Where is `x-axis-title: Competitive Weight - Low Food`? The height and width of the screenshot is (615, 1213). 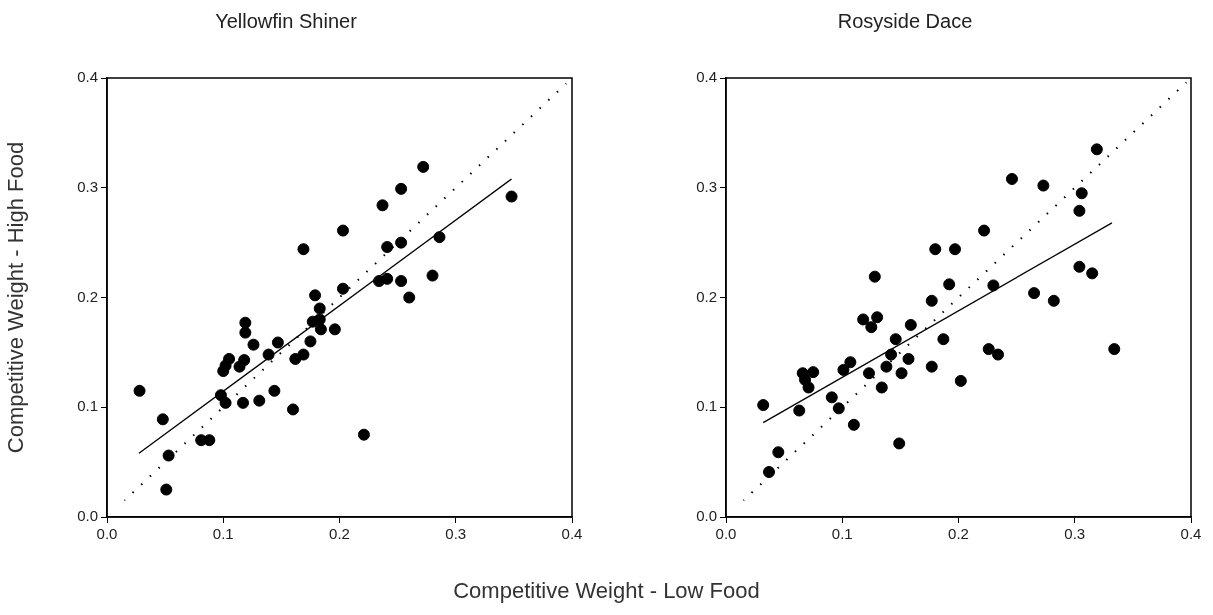 x-axis-title: Competitive Weight - Low Food is located at coordinates (606, 591).